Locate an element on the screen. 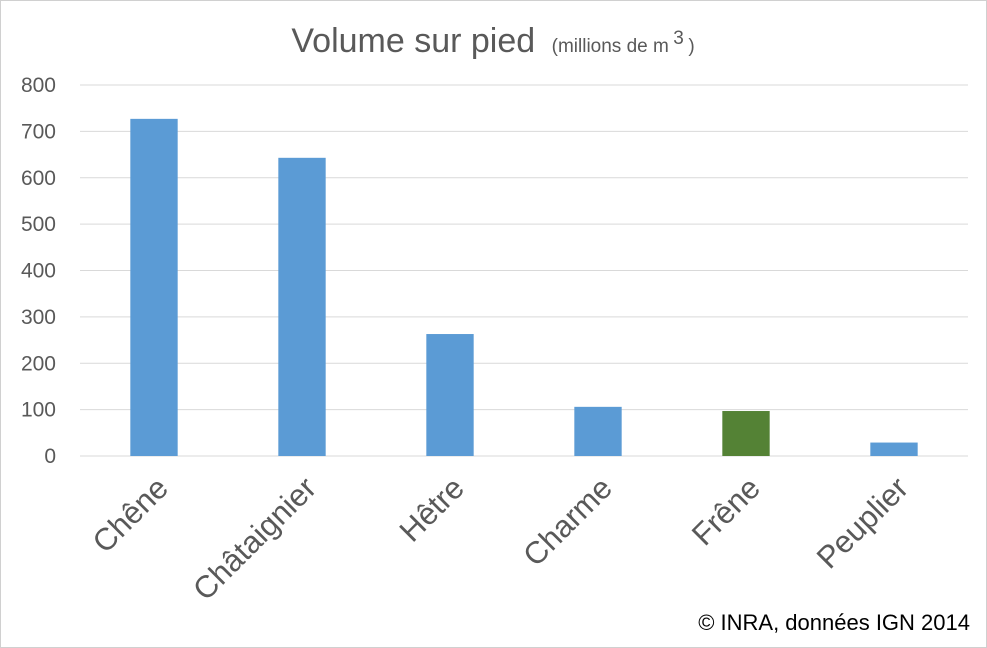  category-label: Frêne is located at coordinates (726, 511).